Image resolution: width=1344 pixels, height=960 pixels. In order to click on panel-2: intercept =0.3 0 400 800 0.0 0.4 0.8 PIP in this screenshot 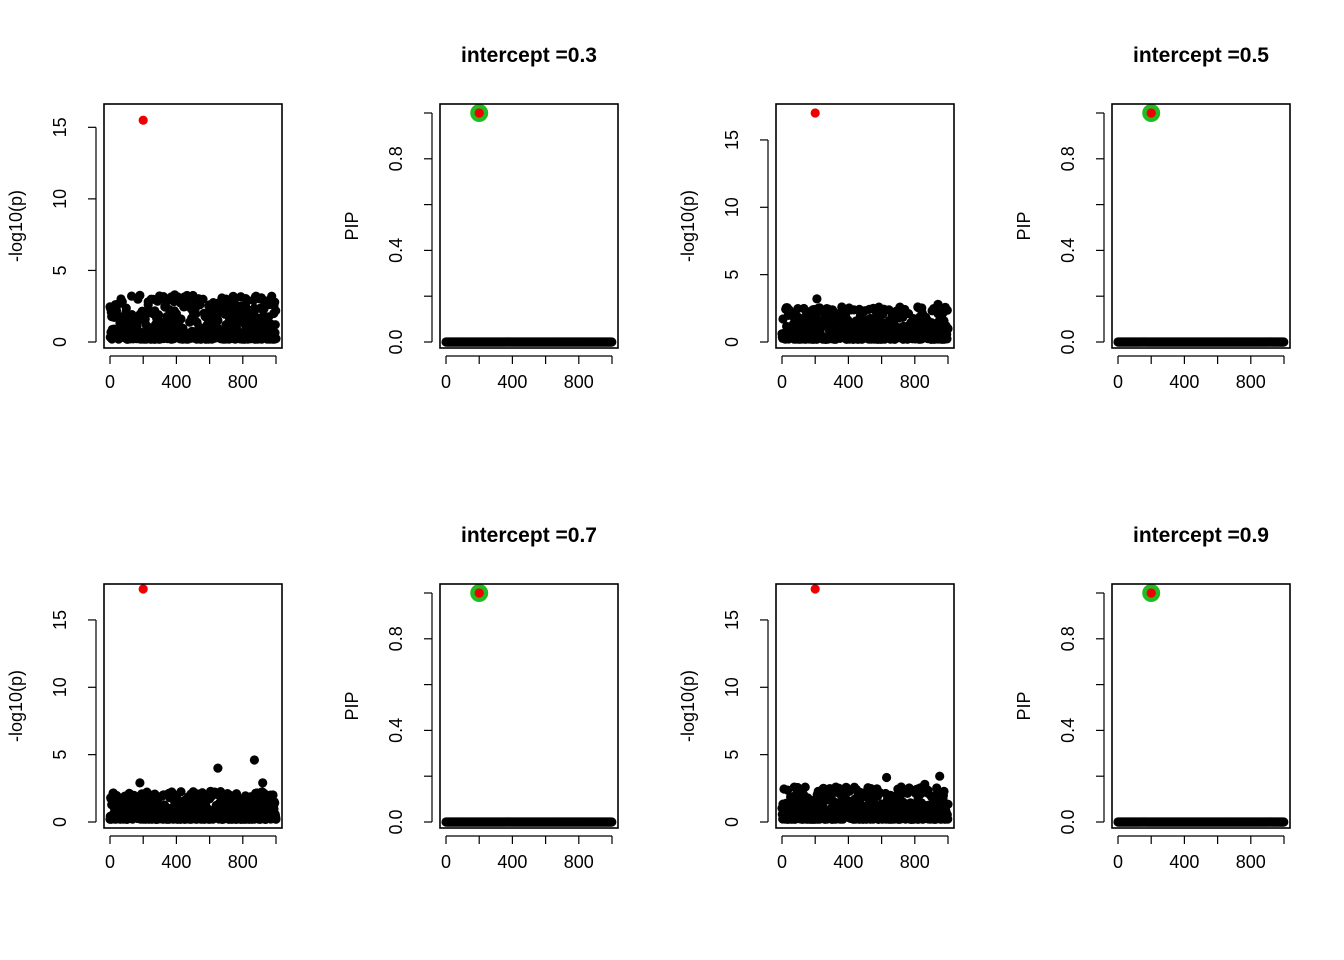, I will do `click(480, 218)`.